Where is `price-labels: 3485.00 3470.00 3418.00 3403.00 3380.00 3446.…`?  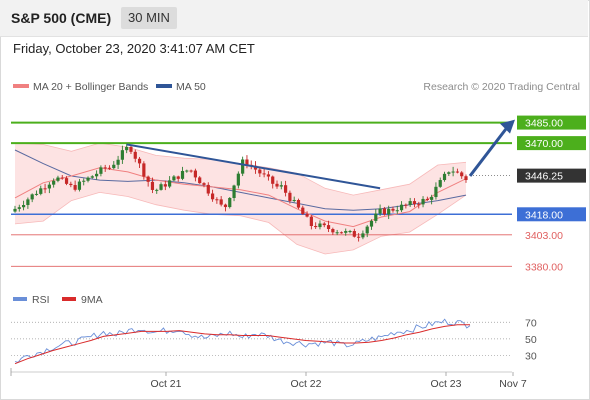 price-labels: 3485.00 3470.00 3418.00 3403.00 3380.00 3446.… is located at coordinates (551, 194).